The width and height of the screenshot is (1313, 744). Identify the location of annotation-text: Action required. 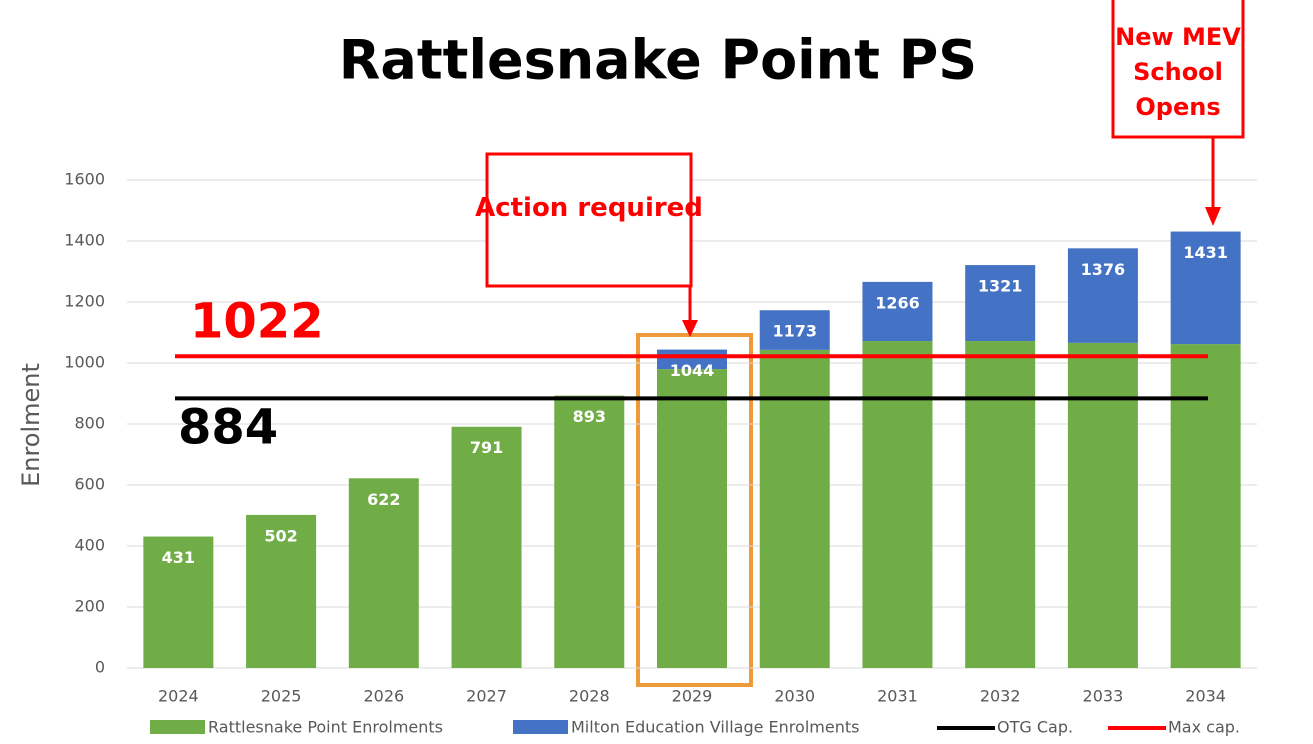
(589, 208).